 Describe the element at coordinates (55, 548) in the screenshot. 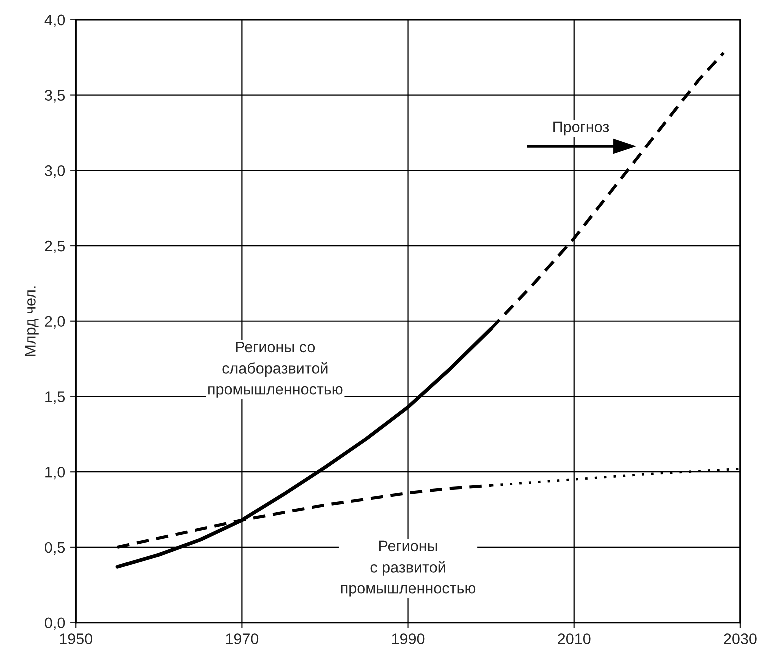

I see `y-tick-label: 0,5` at that location.